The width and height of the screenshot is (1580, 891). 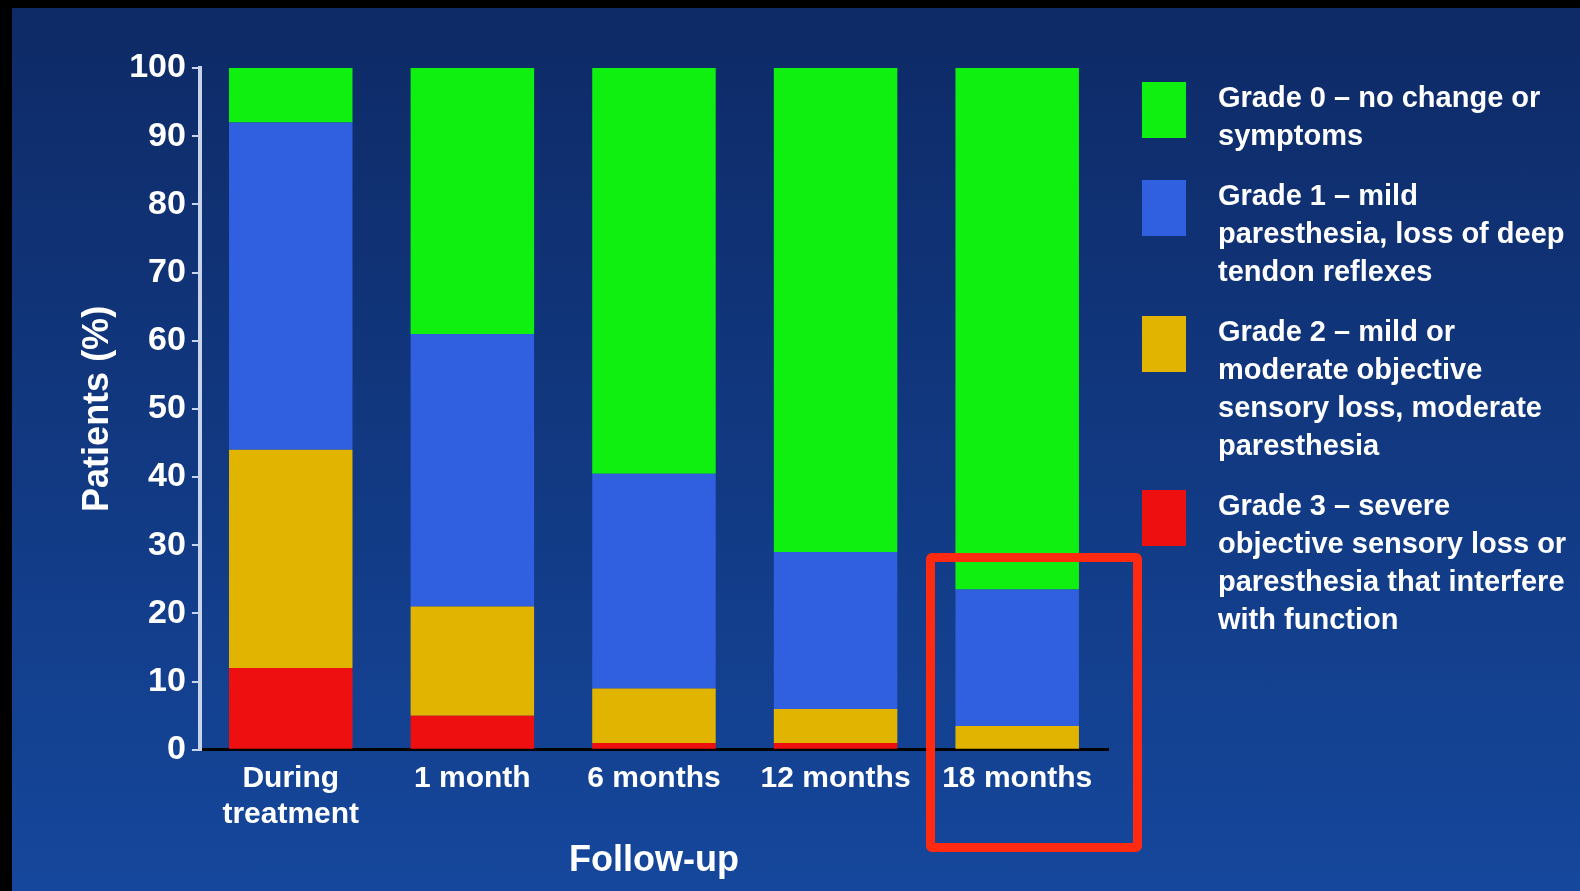 I want to click on y-axis-title: Patients (%), so click(x=95, y=408).